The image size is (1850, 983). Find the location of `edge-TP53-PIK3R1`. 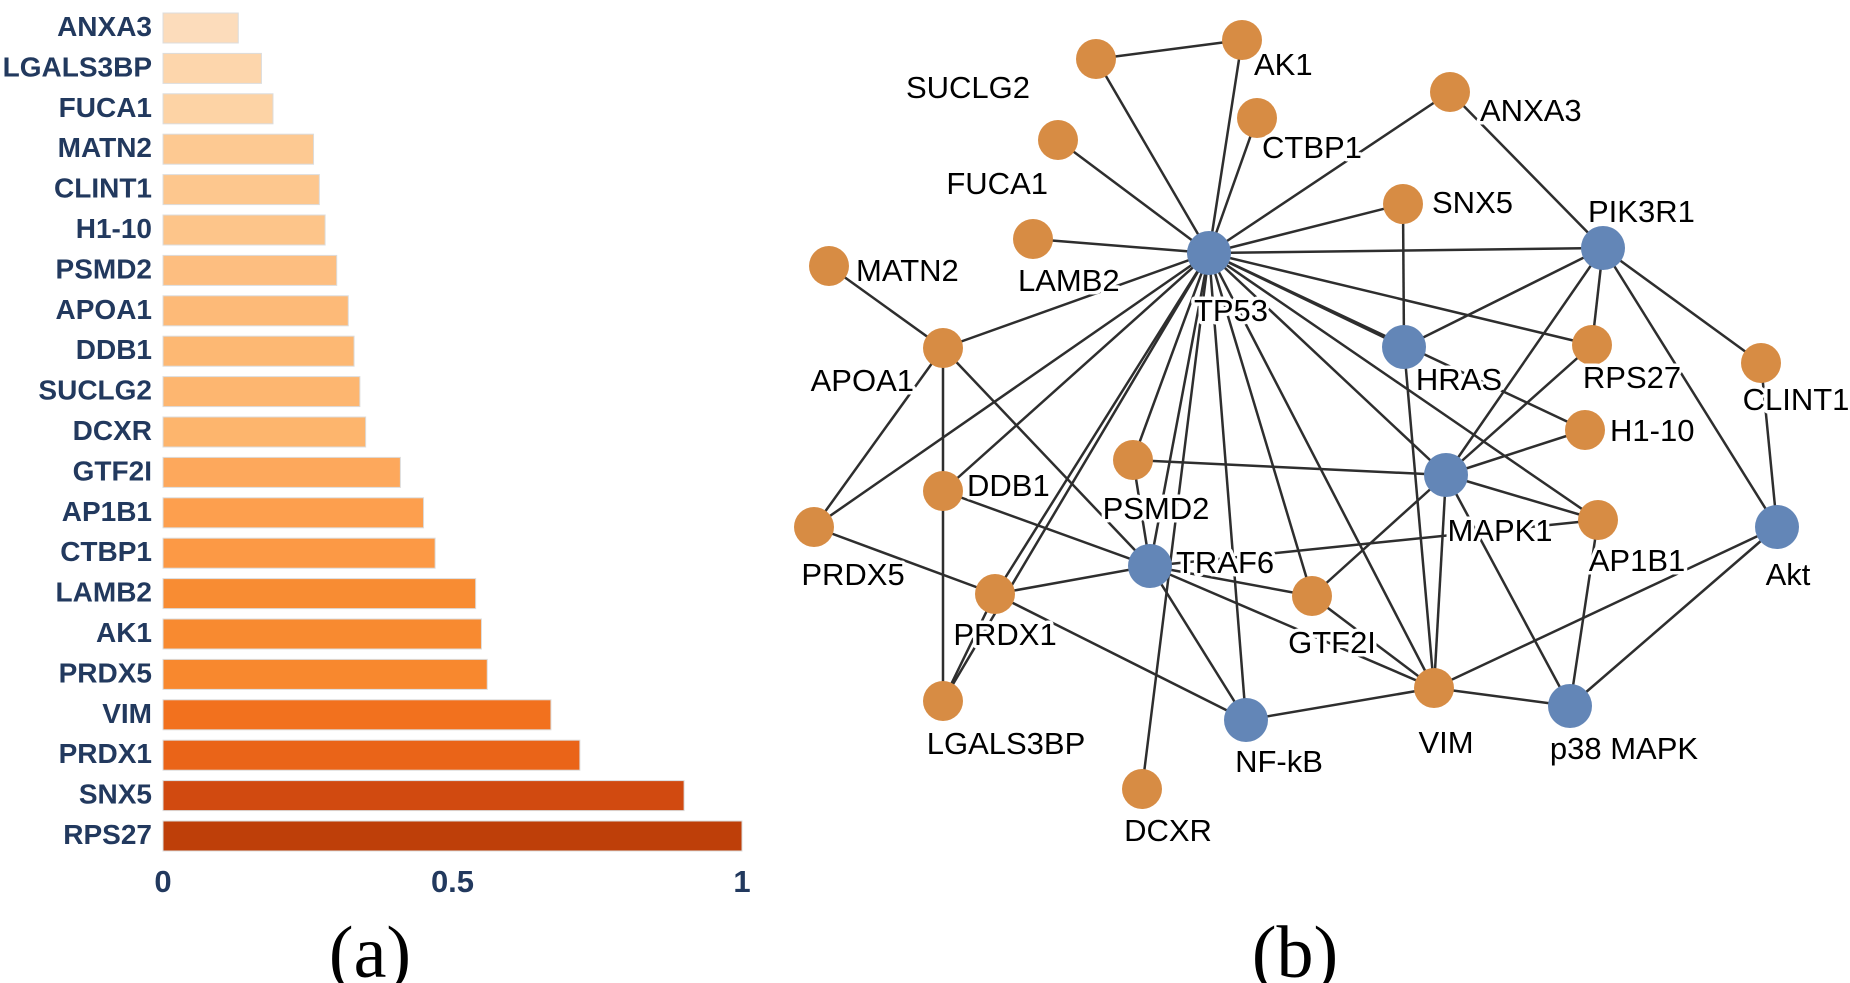

edge-TP53-PIK3R1 is located at coordinates (1406, 250).